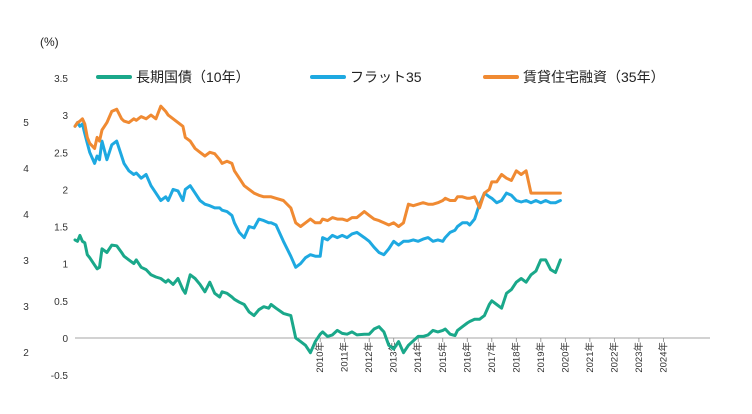  Describe the element at coordinates (26, 238) in the screenshot. I see `stray-left-labels: 5 4 4 3 3 2` at that location.